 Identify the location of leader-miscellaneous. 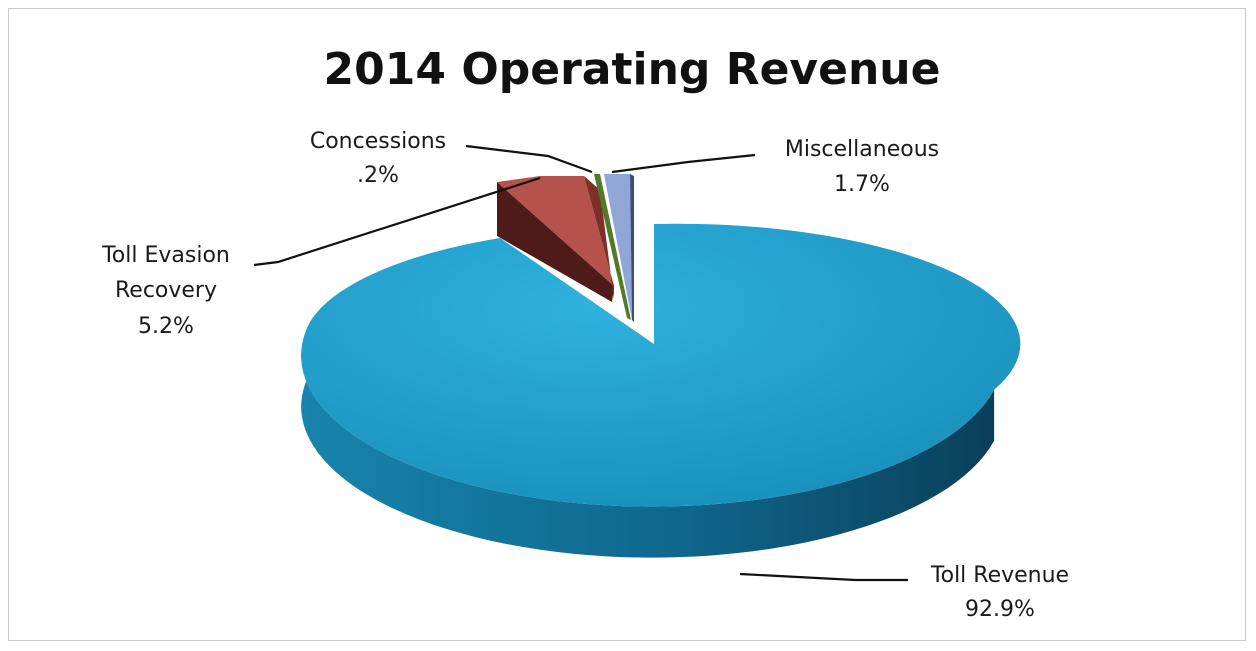
(683, 163).